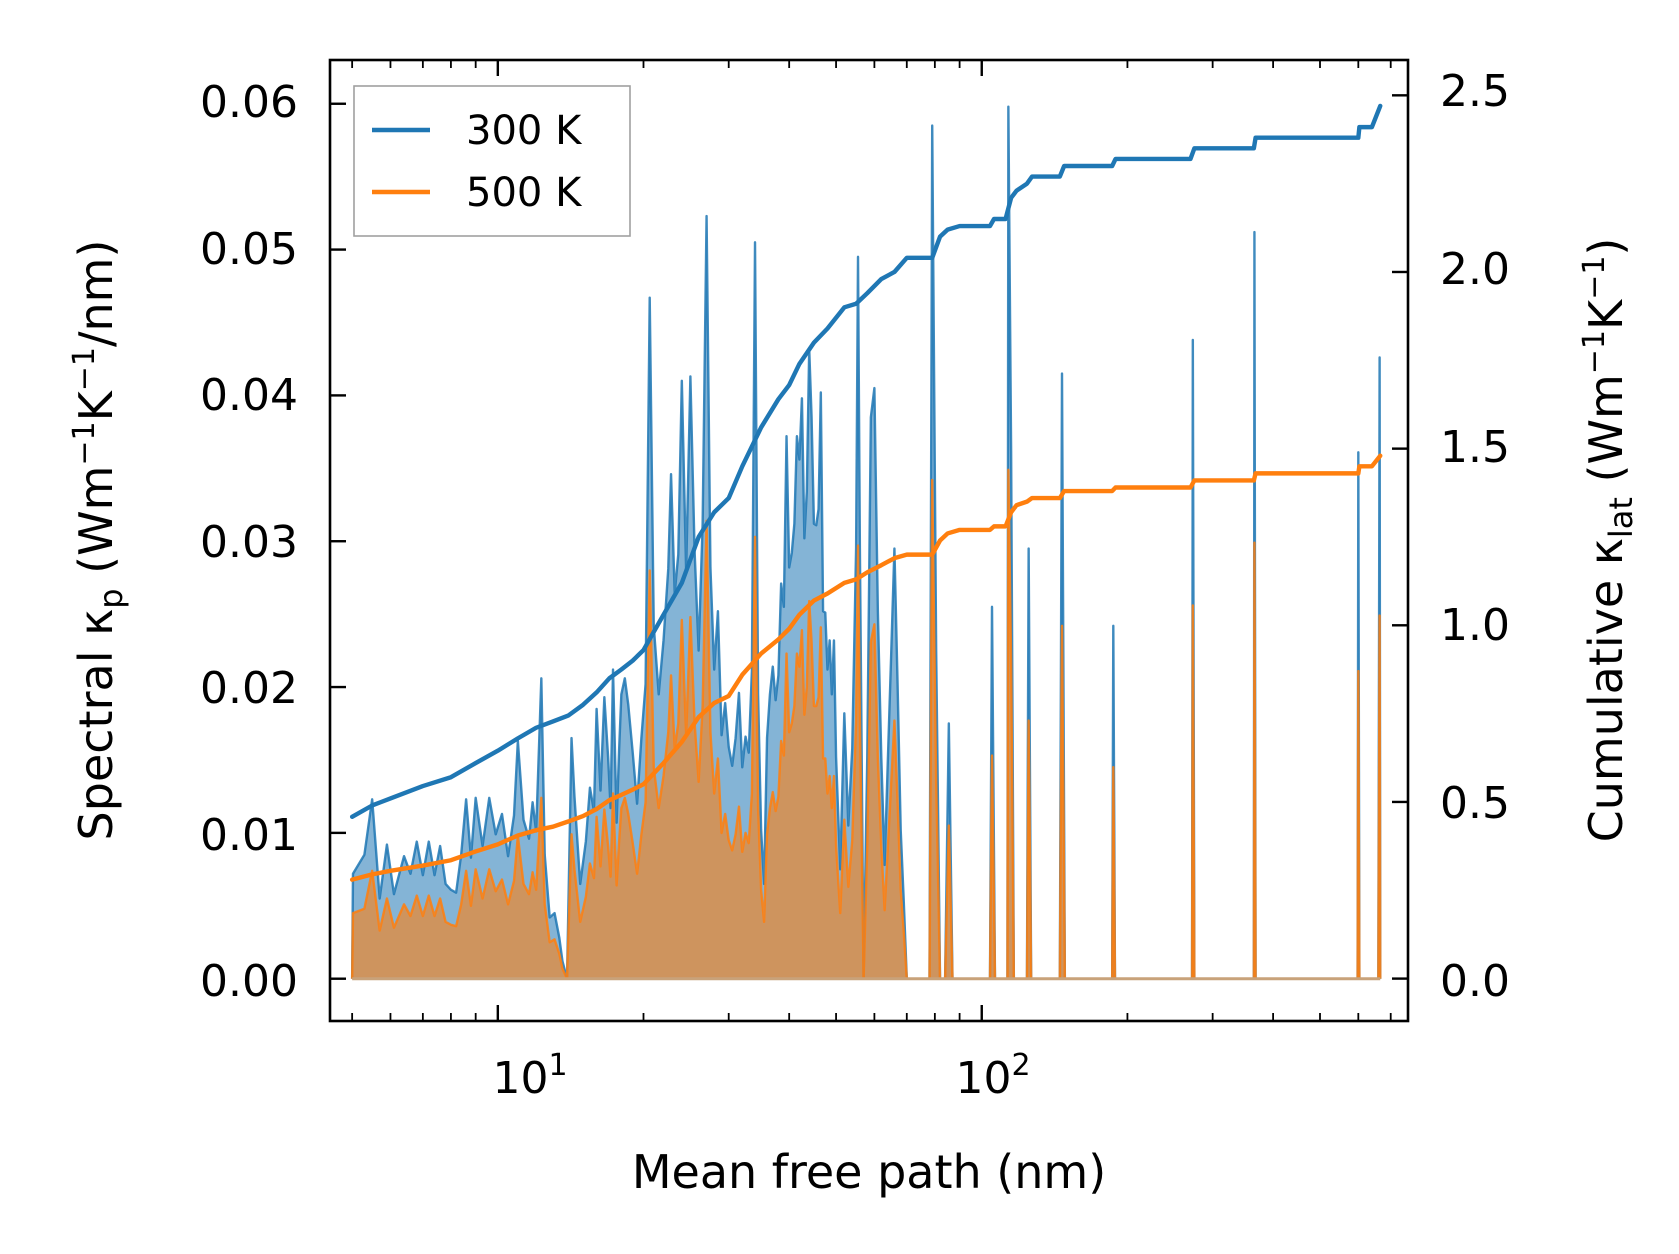  Describe the element at coordinates (869, 1172) in the screenshot. I see `x-axis-title: Mean free path (nm)` at that location.